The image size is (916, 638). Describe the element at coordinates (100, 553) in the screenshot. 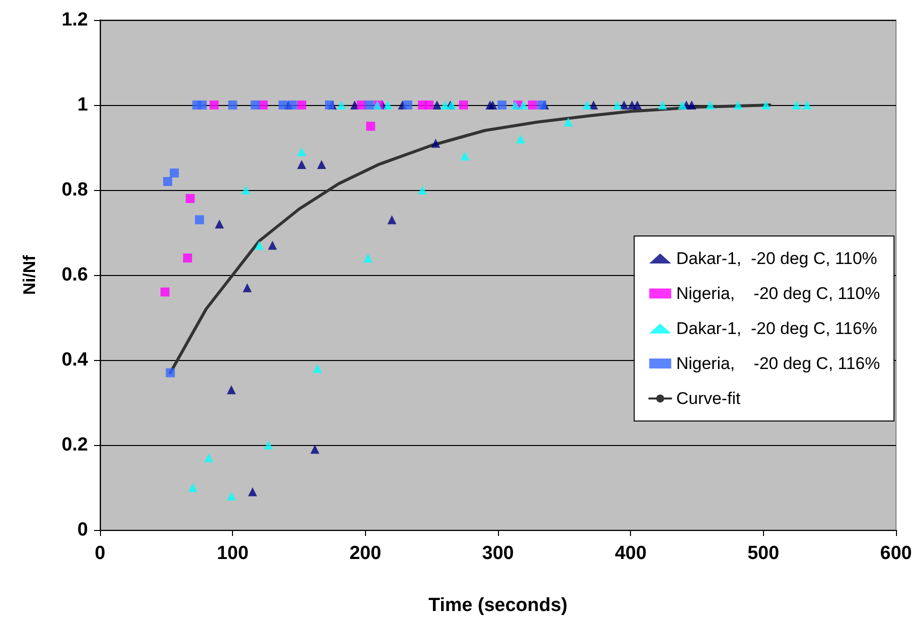

I see `x-tick-label: 0` at that location.